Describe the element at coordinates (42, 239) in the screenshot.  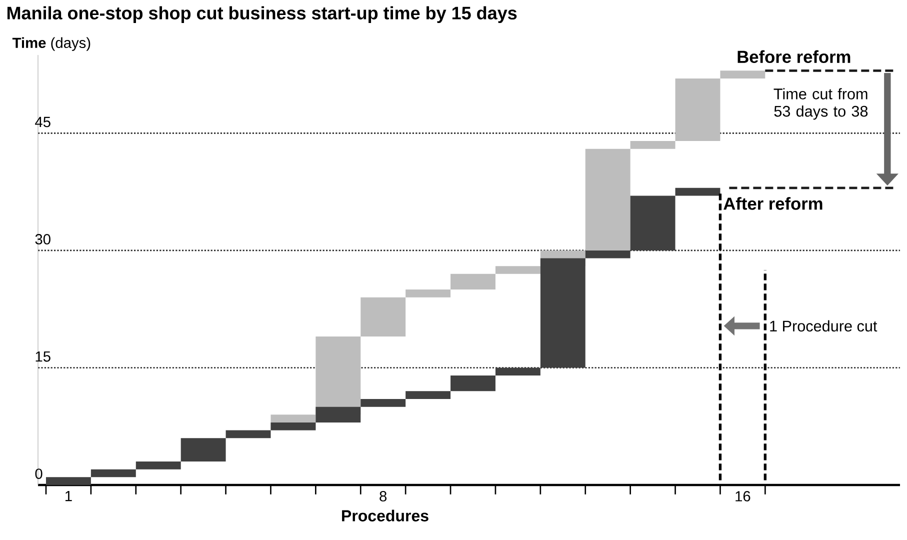
I see `y-tick-label: 30` at that location.